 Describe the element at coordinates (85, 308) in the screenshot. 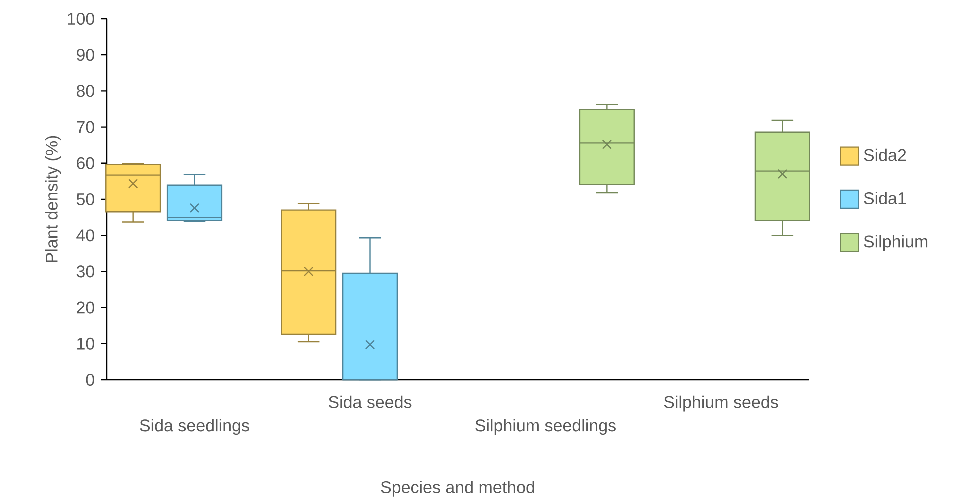

I see `y-tick-label: 20` at that location.